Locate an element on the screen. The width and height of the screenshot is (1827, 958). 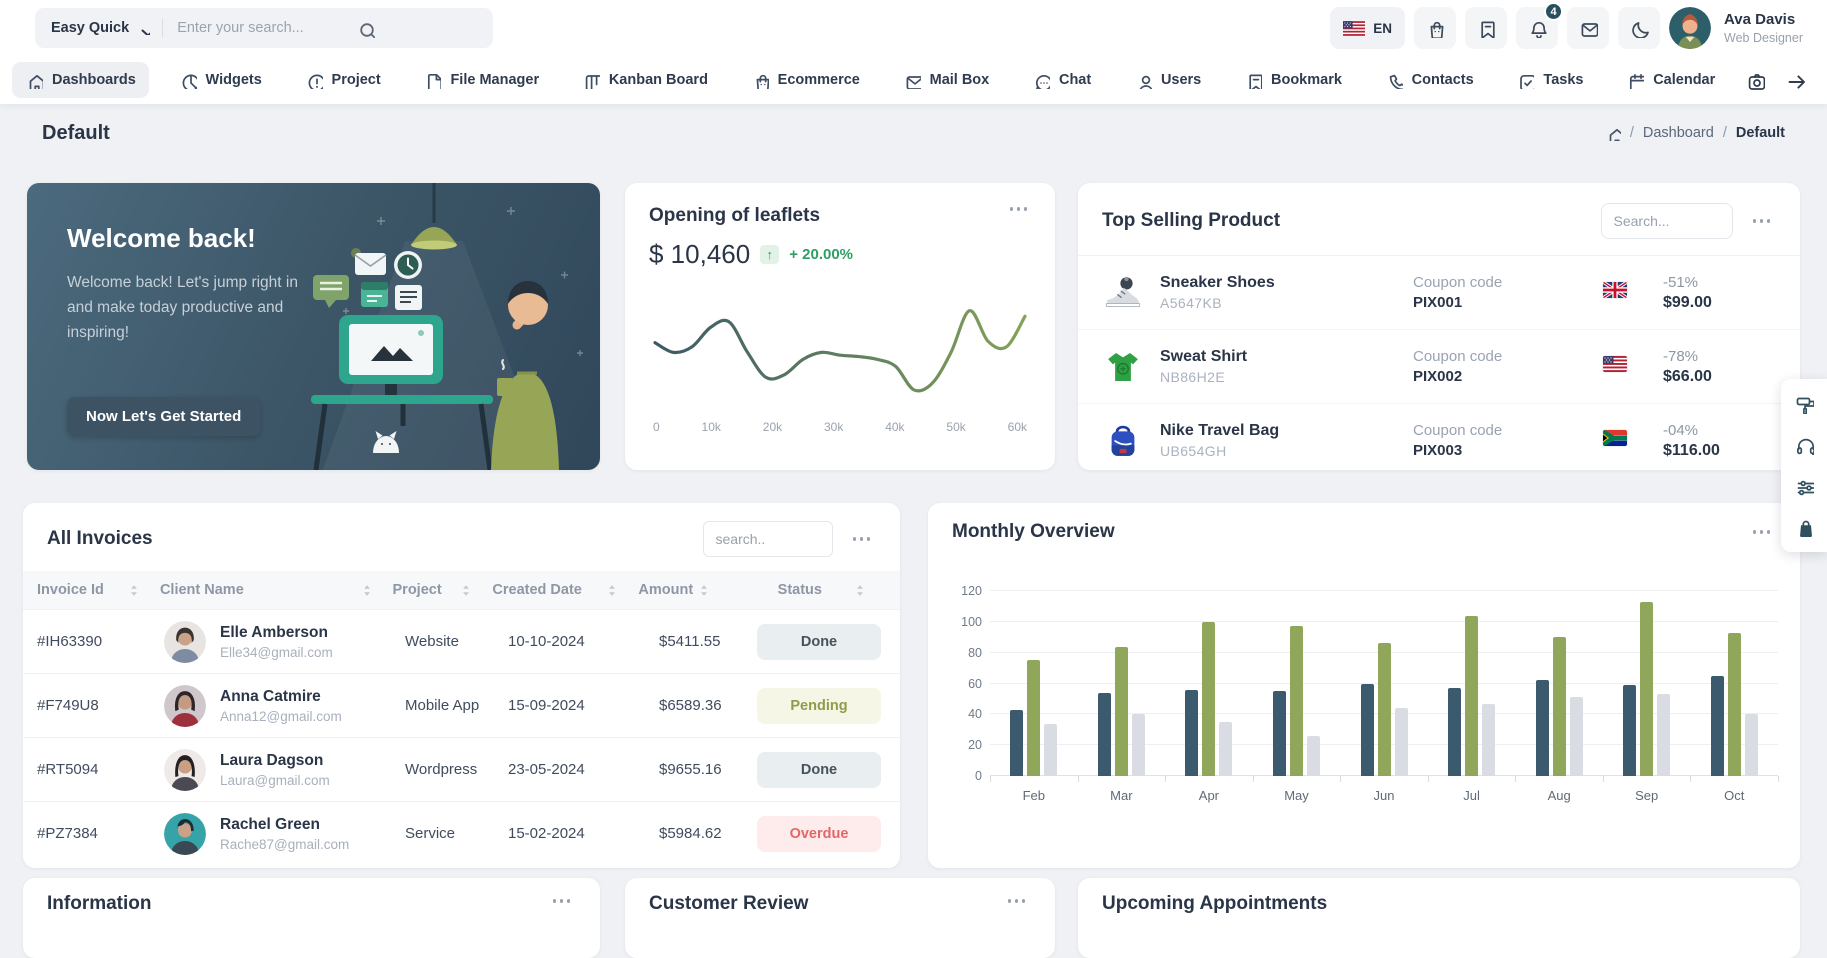
nav-item-calendar: Calendar is located at coordinates (1670, 80).